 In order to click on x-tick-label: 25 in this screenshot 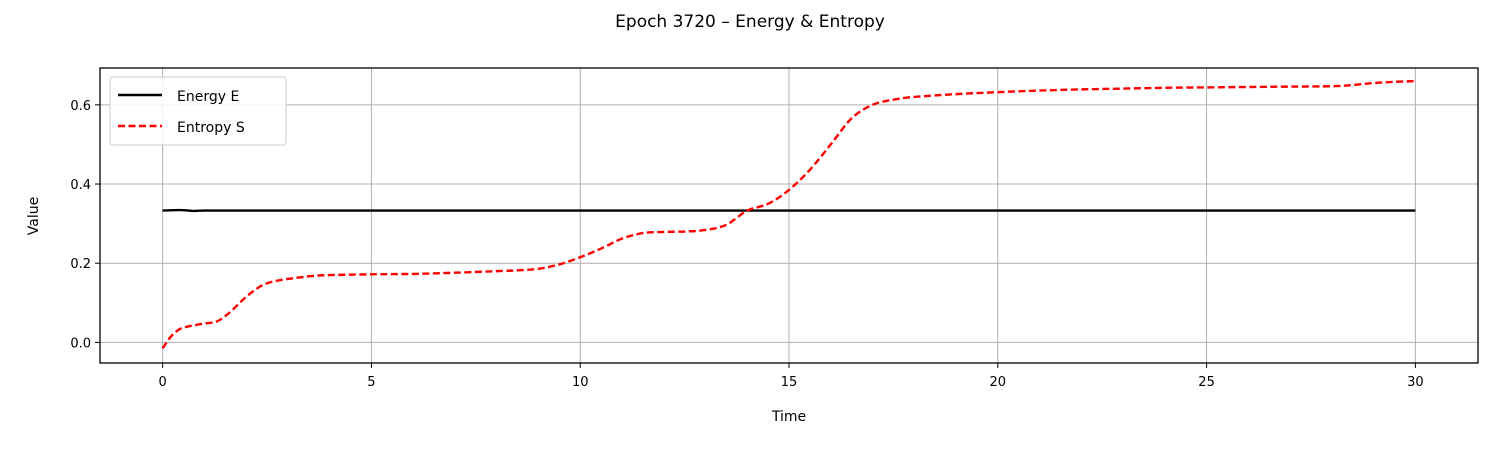, I will do `click(1206, 382)`.